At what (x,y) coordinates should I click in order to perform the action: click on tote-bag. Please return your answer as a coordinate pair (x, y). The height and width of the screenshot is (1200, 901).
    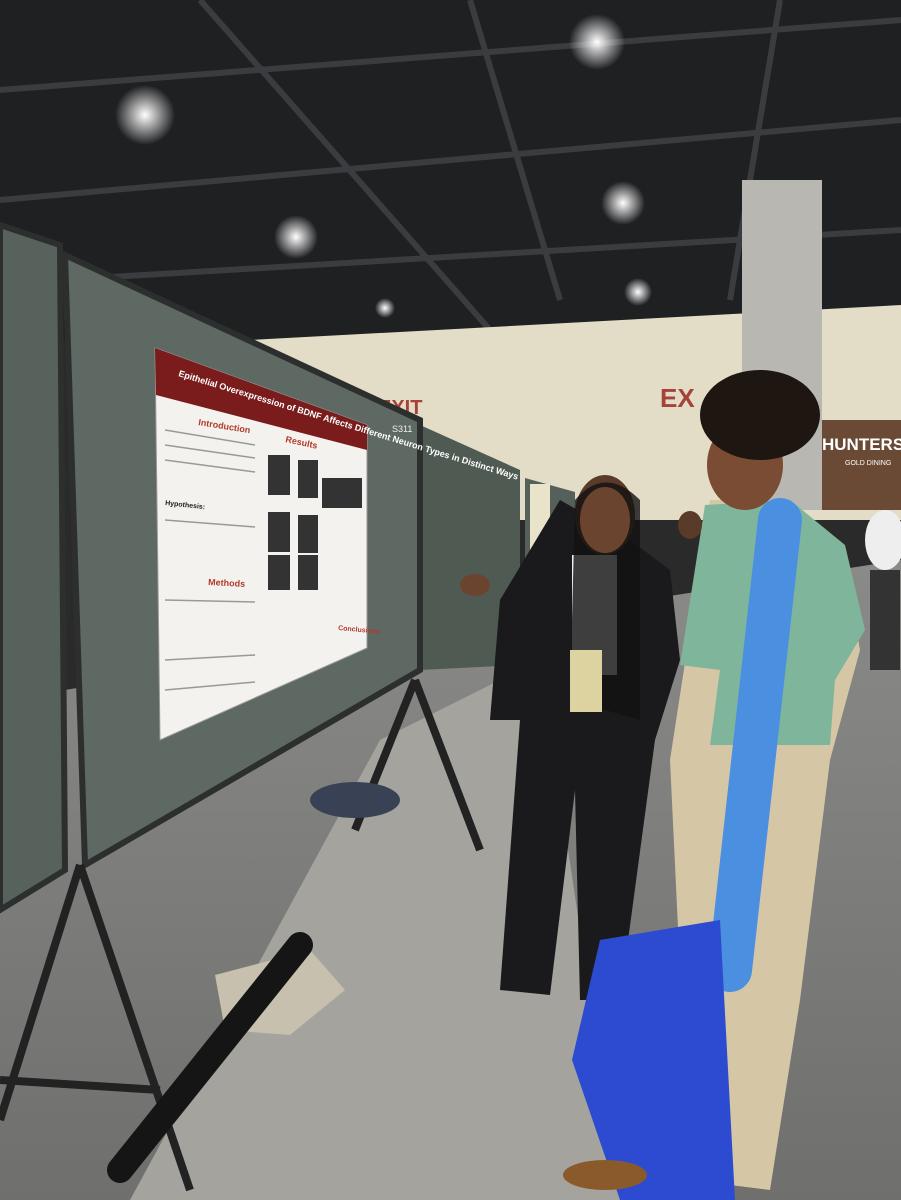
    Looking at the image, I should click on (653, 1060).